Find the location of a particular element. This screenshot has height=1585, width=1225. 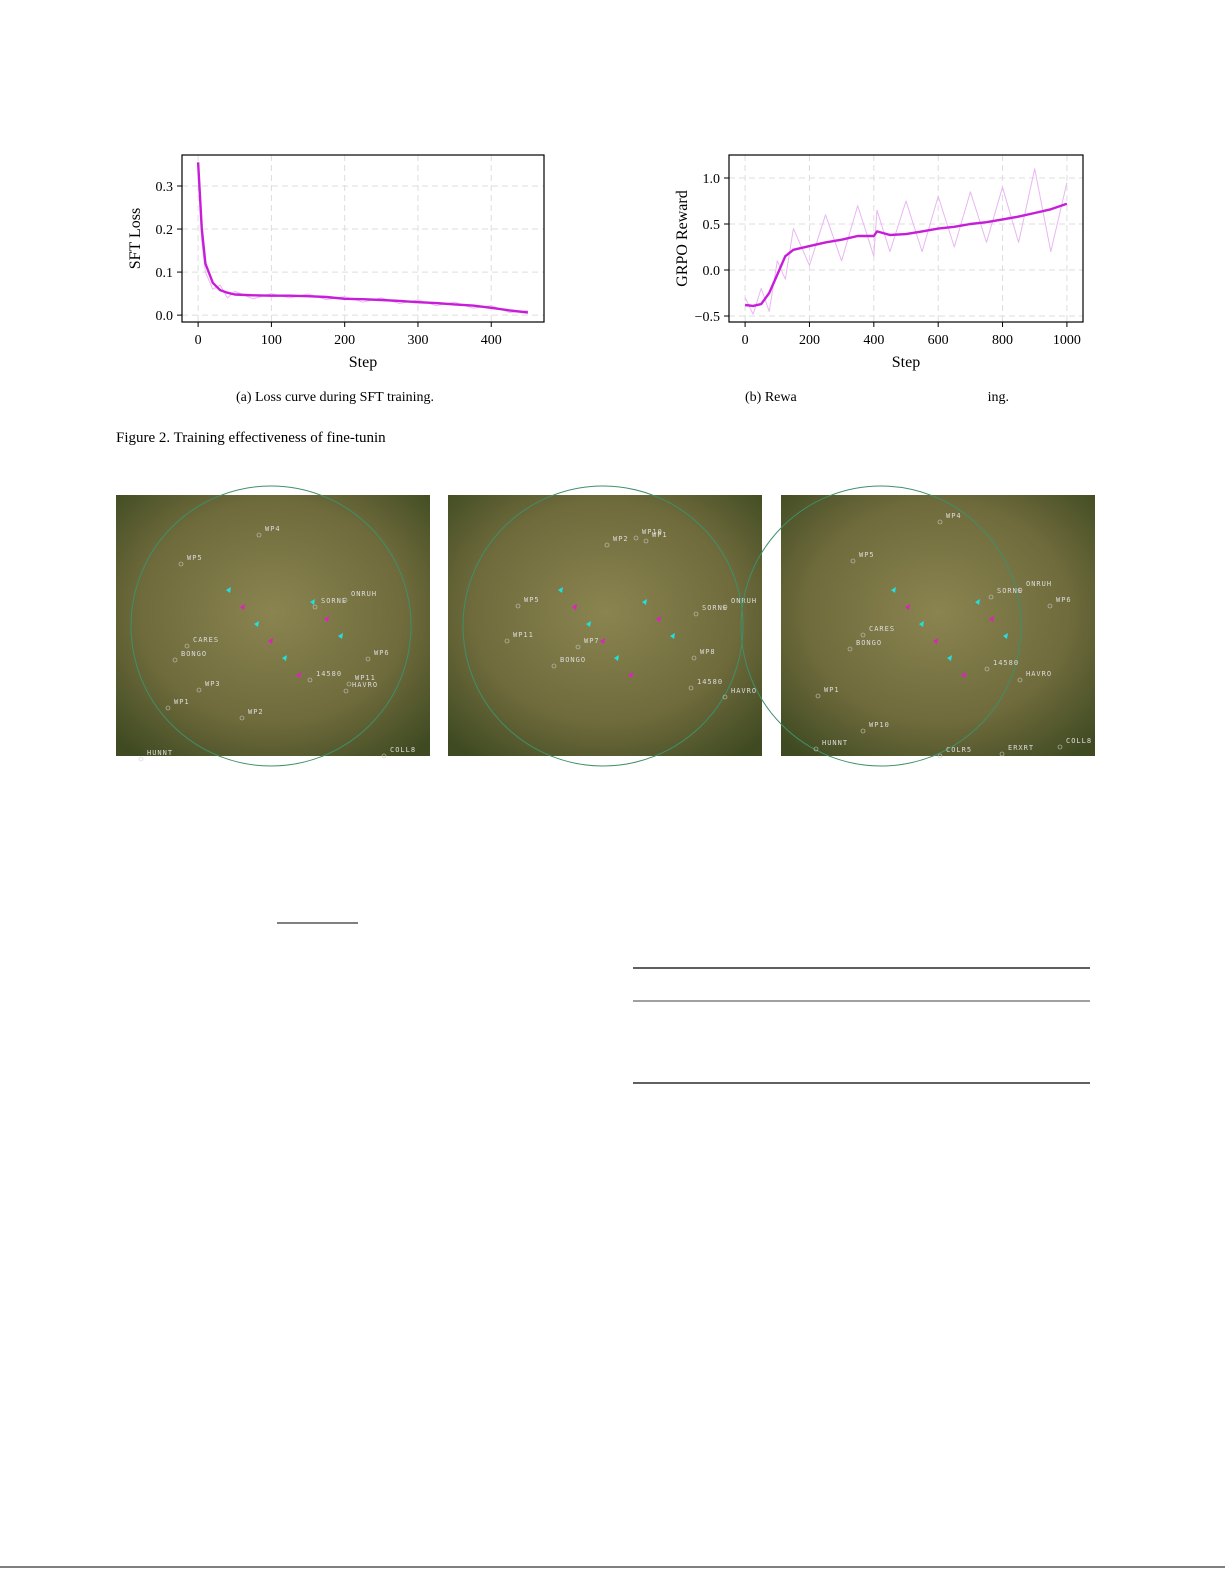

radar-image is located at coordinates (605, 625).